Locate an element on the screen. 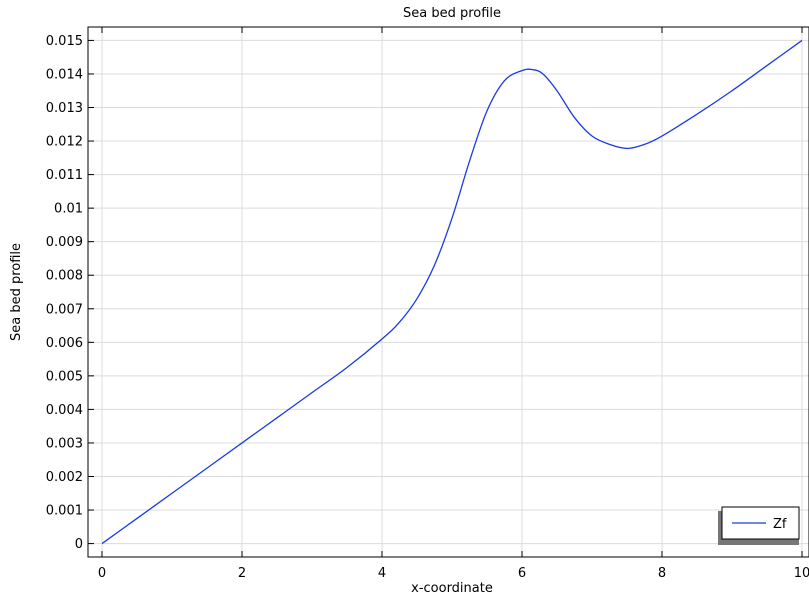 This screenshot has width=809, height=595. x-tick-label: 2 is located at coordinates (242, 573).